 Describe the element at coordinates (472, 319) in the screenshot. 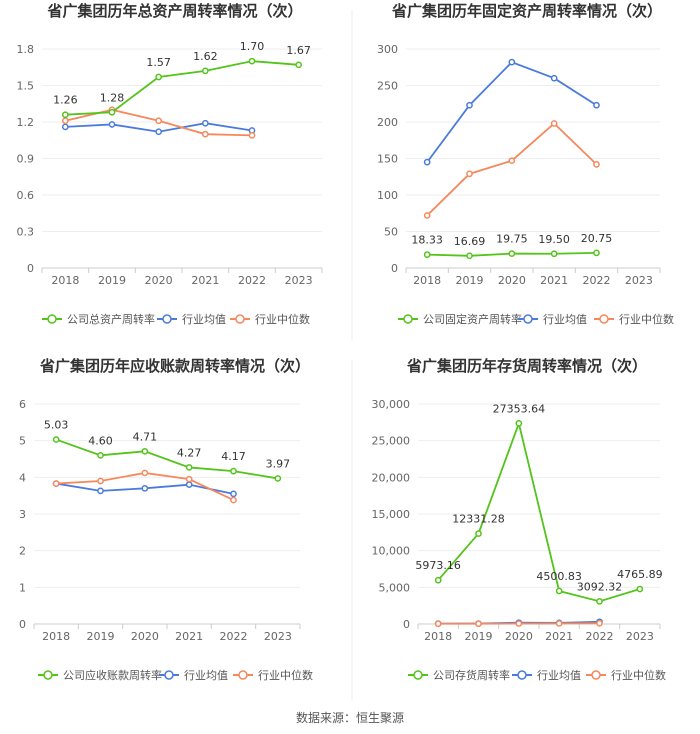

I see `chart2-legend-label: 公司固定资产周转率` at that location.